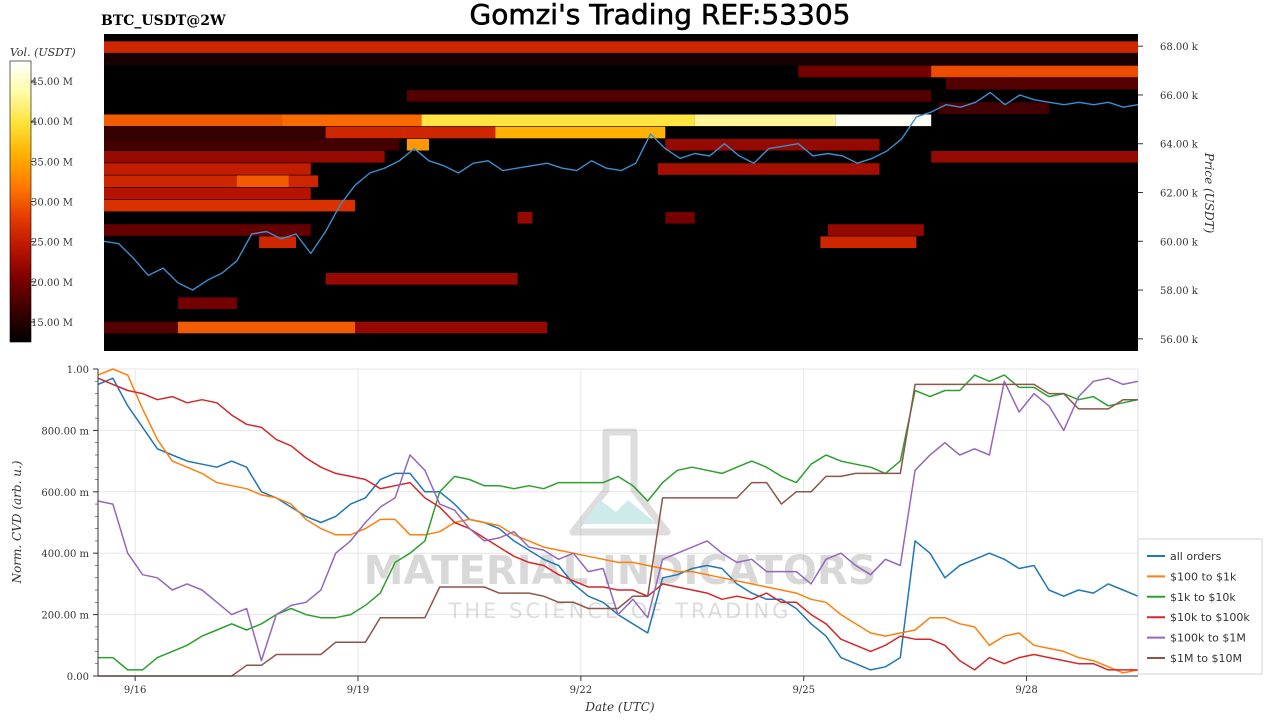 The image size is (1280, 720). What do you see at coordinates (65, 431) in the screenshot?
I see `cvd-y-tick-label: 800.00 m` at bounding box center [65, 431].